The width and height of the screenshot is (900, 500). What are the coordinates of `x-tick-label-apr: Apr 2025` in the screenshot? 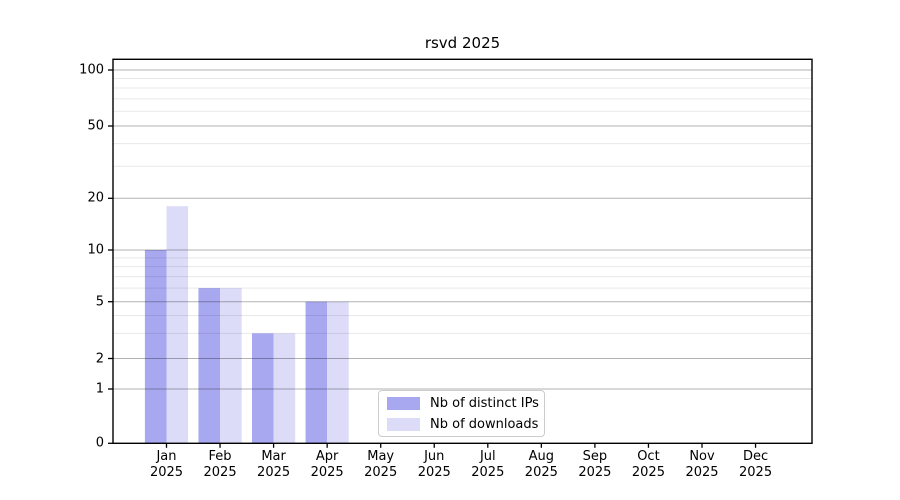 It's located at (327, 465).